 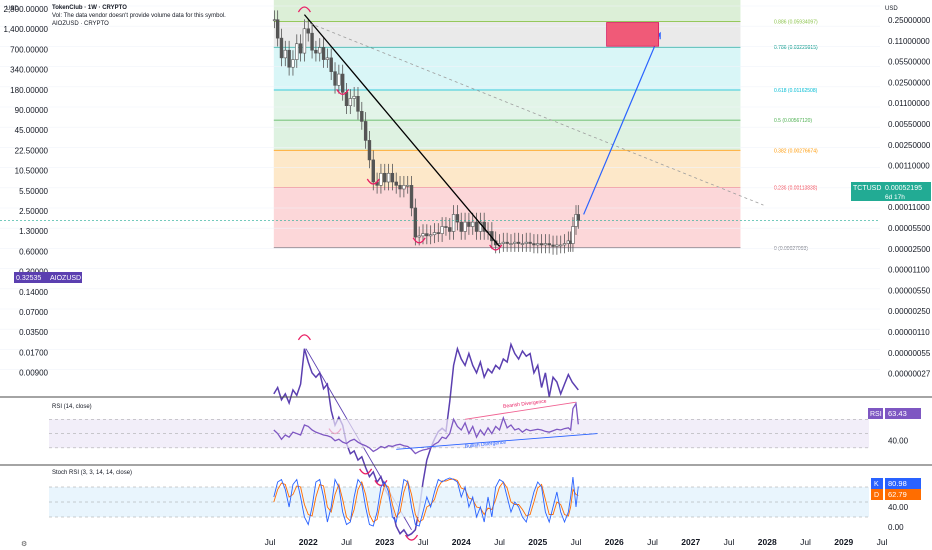 I want to click on stoch-axis-tick: 0.00, so click(x=896, y=527).